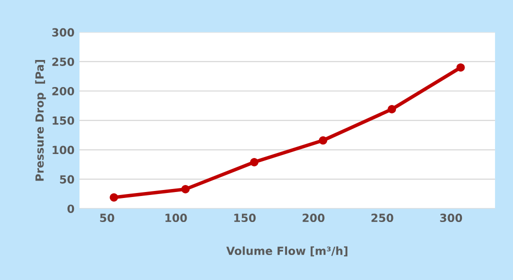  Describe the element at coordinates (287, 251) in the screenshot. I see `x-axis-title: Volume Flow [m³/h]` at that location.